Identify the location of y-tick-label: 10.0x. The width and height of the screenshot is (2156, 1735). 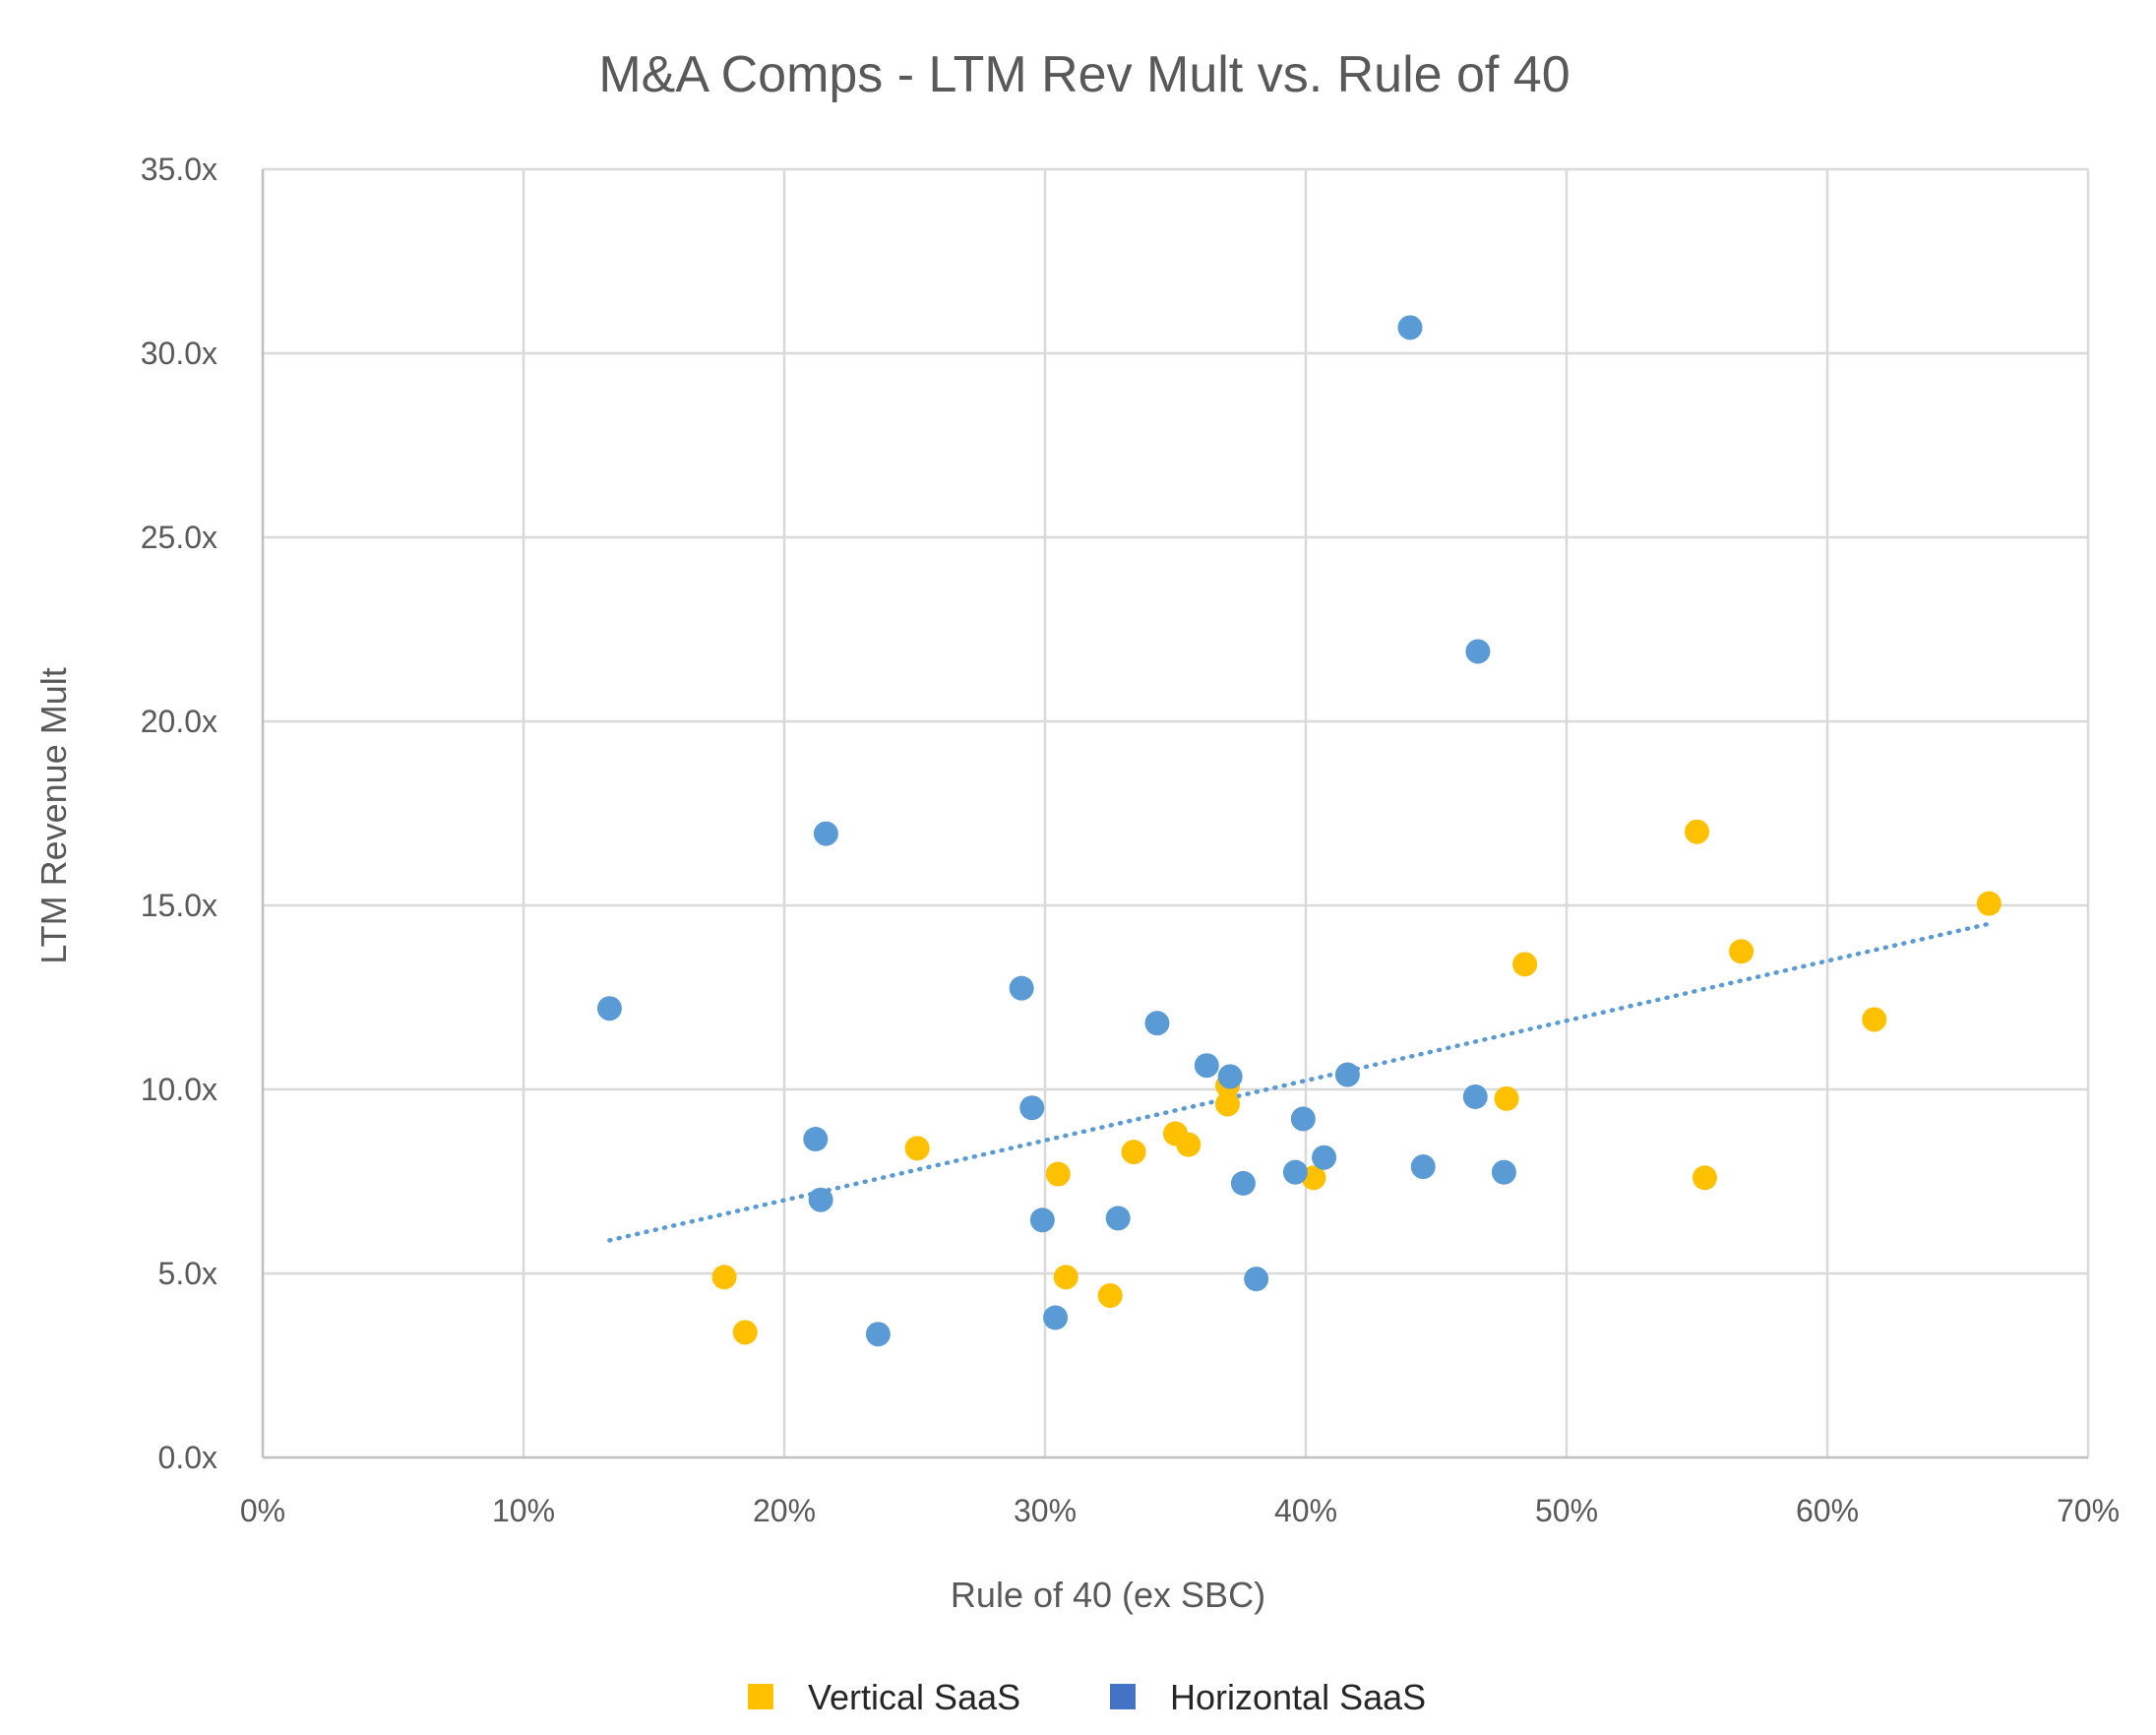
(179, 1090).